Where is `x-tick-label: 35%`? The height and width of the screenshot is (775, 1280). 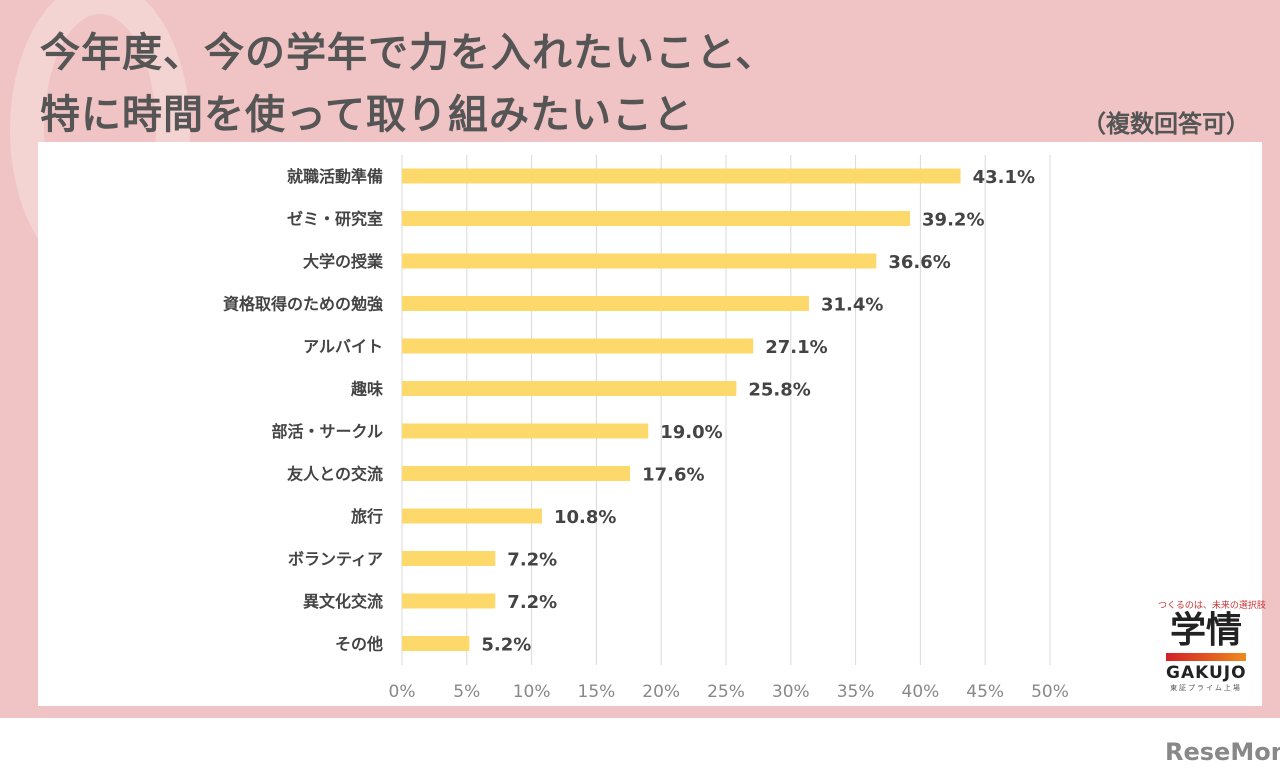
x-tick-label: 35% is located at coordinates (856, 692).